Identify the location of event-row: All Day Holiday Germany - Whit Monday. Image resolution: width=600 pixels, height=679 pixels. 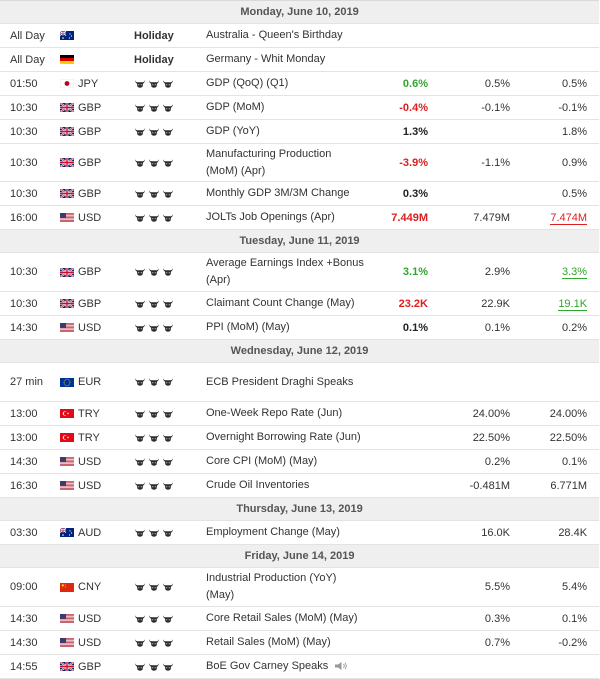
(300, 59).